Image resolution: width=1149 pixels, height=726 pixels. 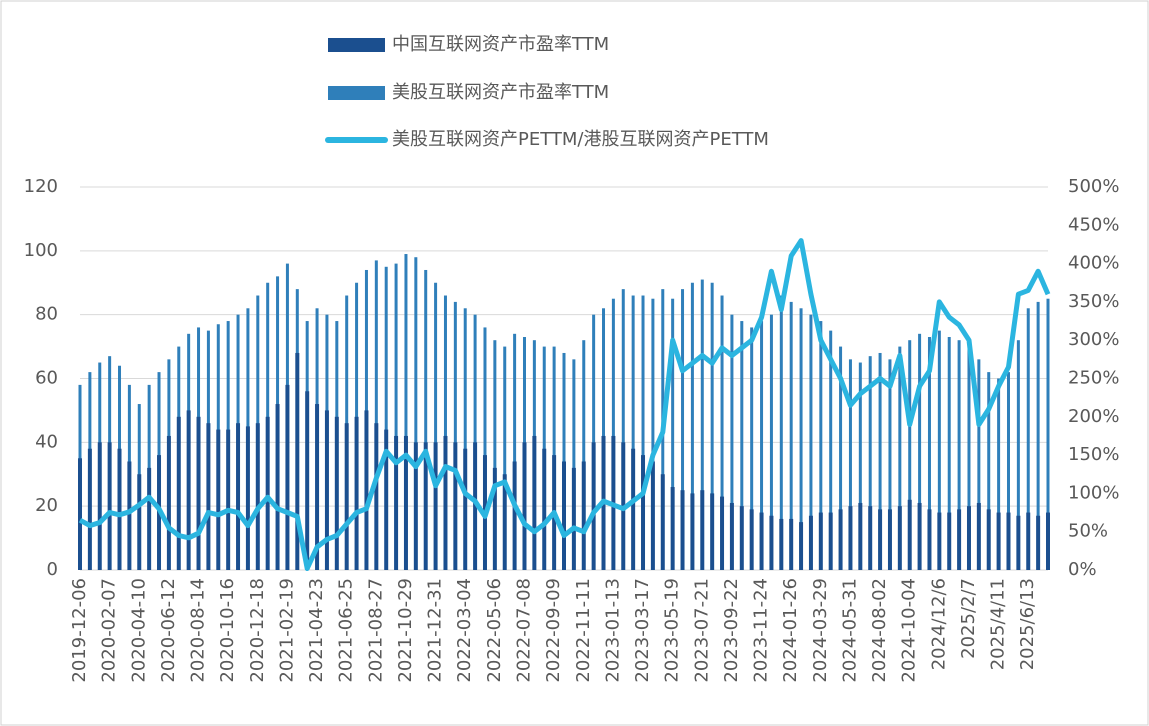 I want to click on x-tick-label: 2021-06-25, so click(x=346, y=630).